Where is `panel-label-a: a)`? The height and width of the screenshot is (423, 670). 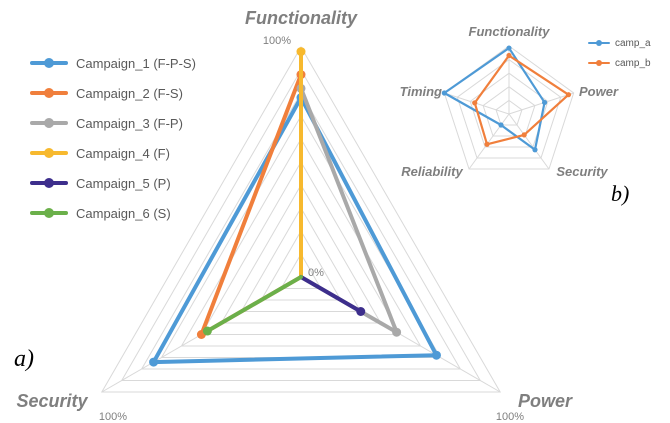
panel-label-a: a) is located at coordinates (24, 359).